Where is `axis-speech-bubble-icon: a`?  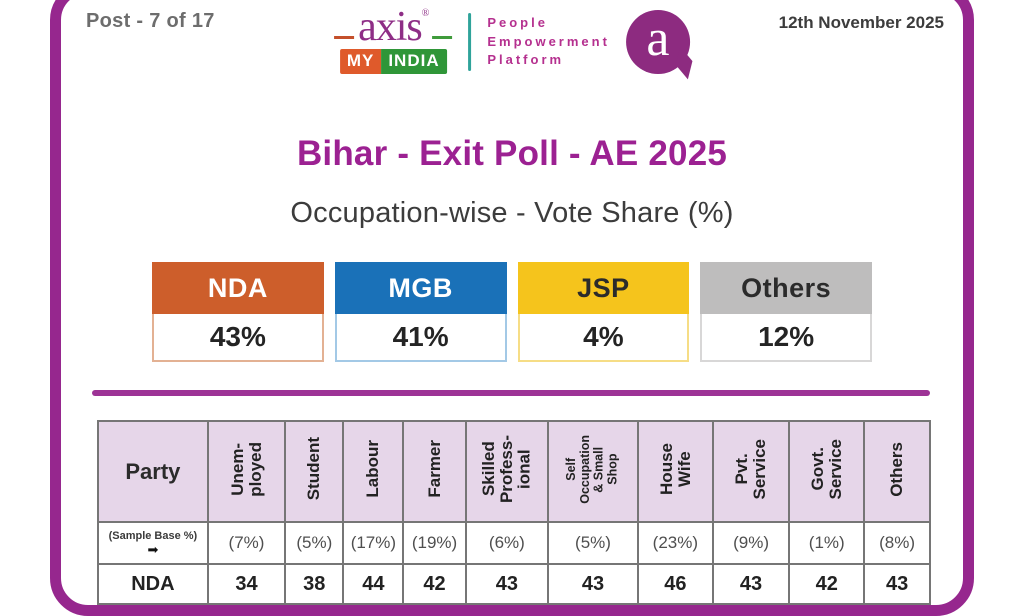 axis-speech-bubble-icon: a is located at coordinates (659, 45).